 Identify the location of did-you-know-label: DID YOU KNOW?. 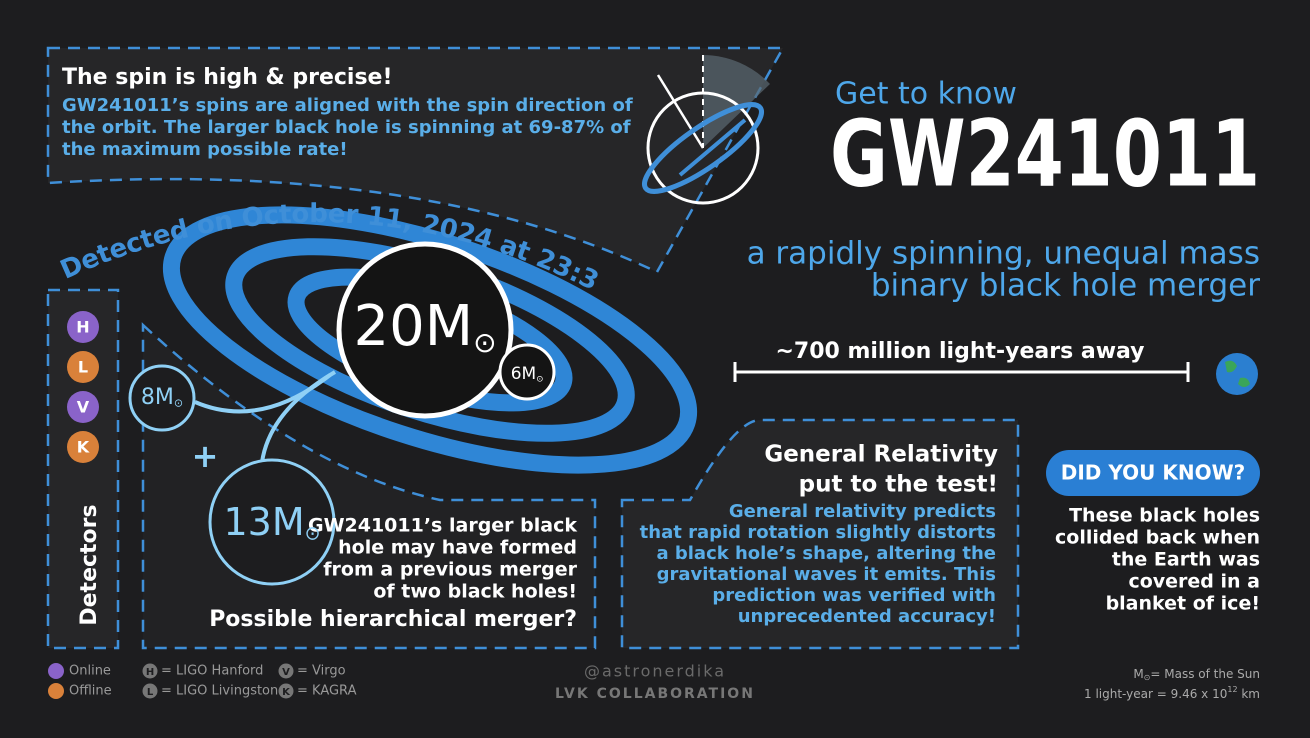
(1153, 473).